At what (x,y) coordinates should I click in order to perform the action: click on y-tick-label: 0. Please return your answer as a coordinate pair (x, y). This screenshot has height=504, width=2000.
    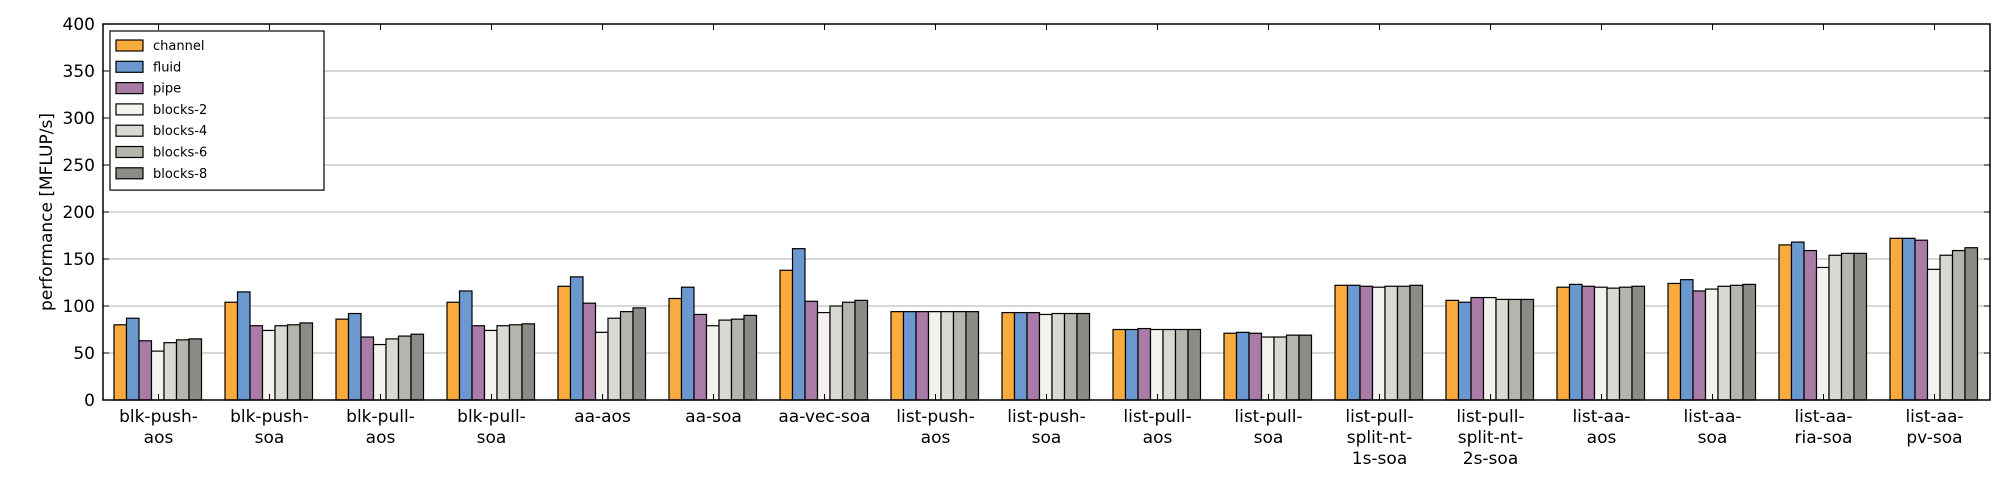
    Looking at the image, I should click on (89, 401).